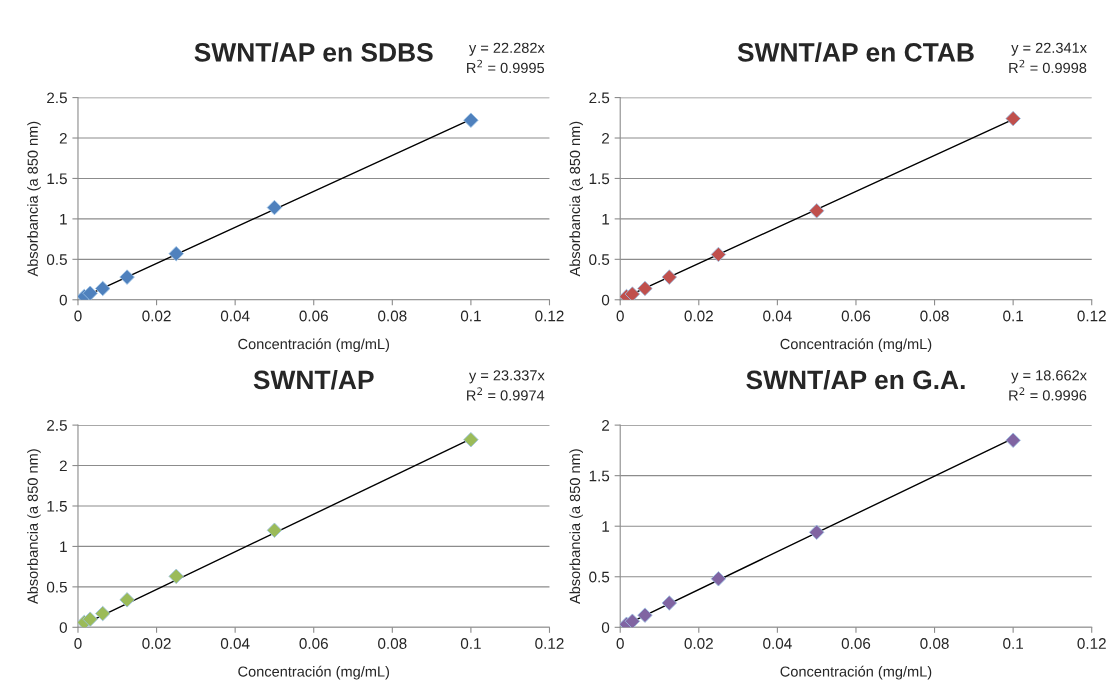 The width and height of the screenshot is (1114, 697). What do you see at coordinates (855, 52) in the screenshot?
I see `chart-title: SWNT/AP en CTAB` at bounding box center [855, 52].